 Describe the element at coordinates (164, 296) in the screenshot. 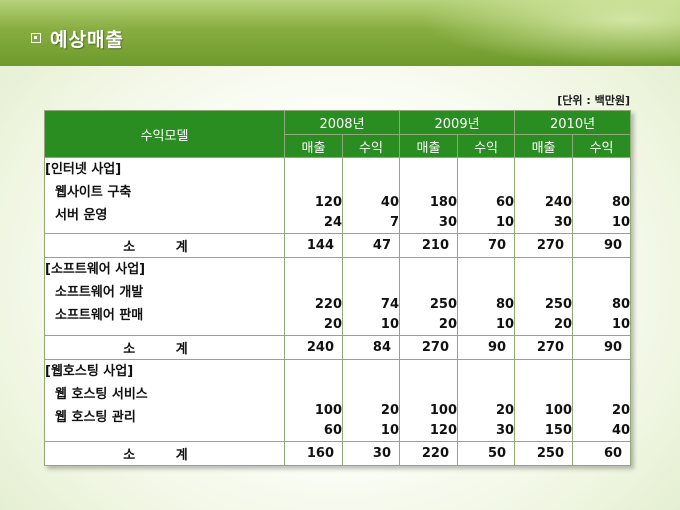

I see `business-group-label: [소프트웨어 사업] 소프트웨어 개발 소프트웨어 판매` at that location.